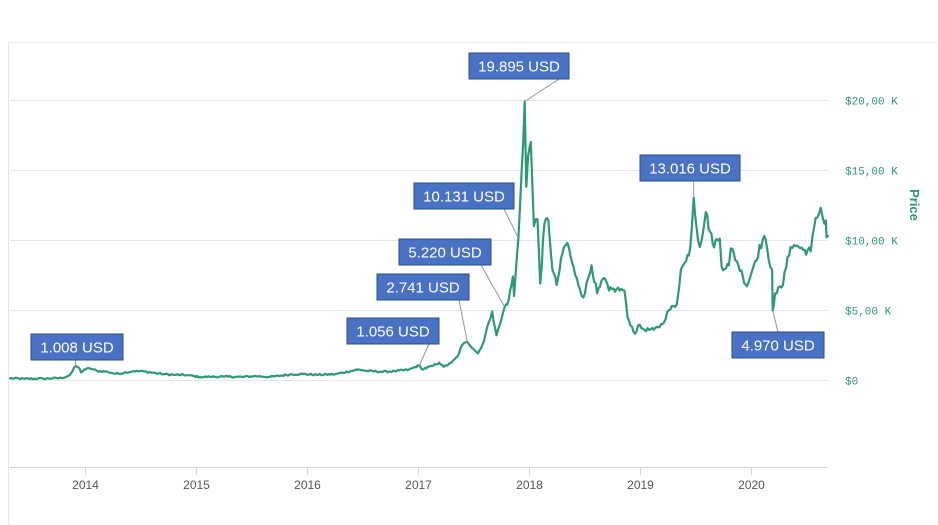 This screenshot has width=938, height=525. I want to click on y-tick-label: $5,00 K, so click(868, 313).